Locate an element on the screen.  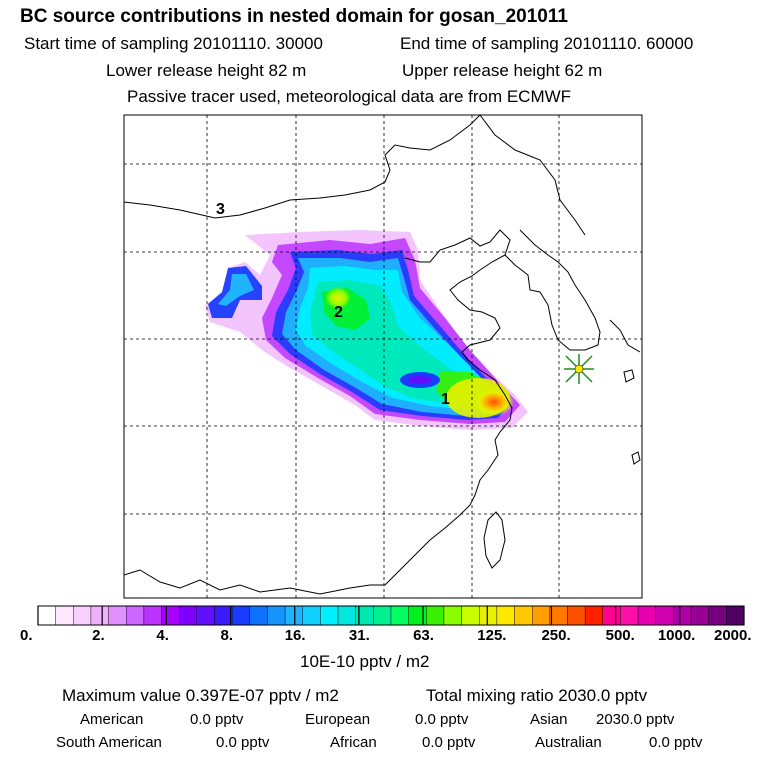
south-american-value: 0.0 pptv is located at coordinates (243, 742).